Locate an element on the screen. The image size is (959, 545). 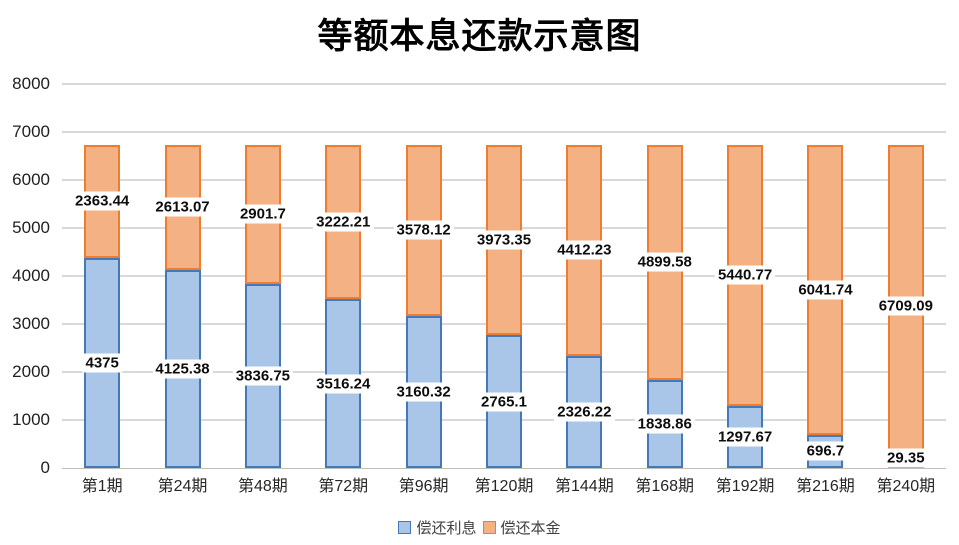
interest-value-label: 29.35 is located at coordinates (906, 458).